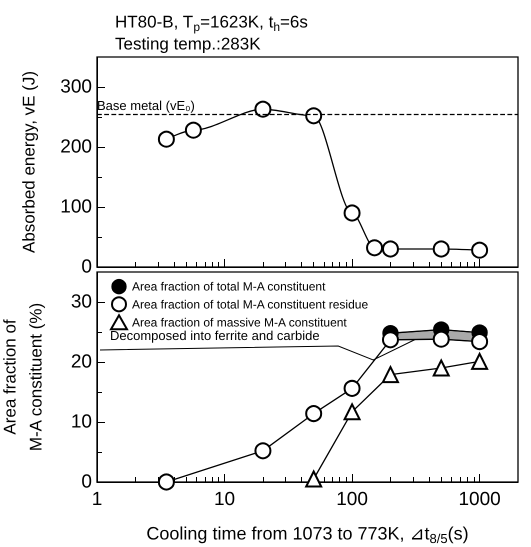 Image resolution: width=531 pixels, height=547 pixels. I want to click on y-tick-label: 10, so click(81, 422).